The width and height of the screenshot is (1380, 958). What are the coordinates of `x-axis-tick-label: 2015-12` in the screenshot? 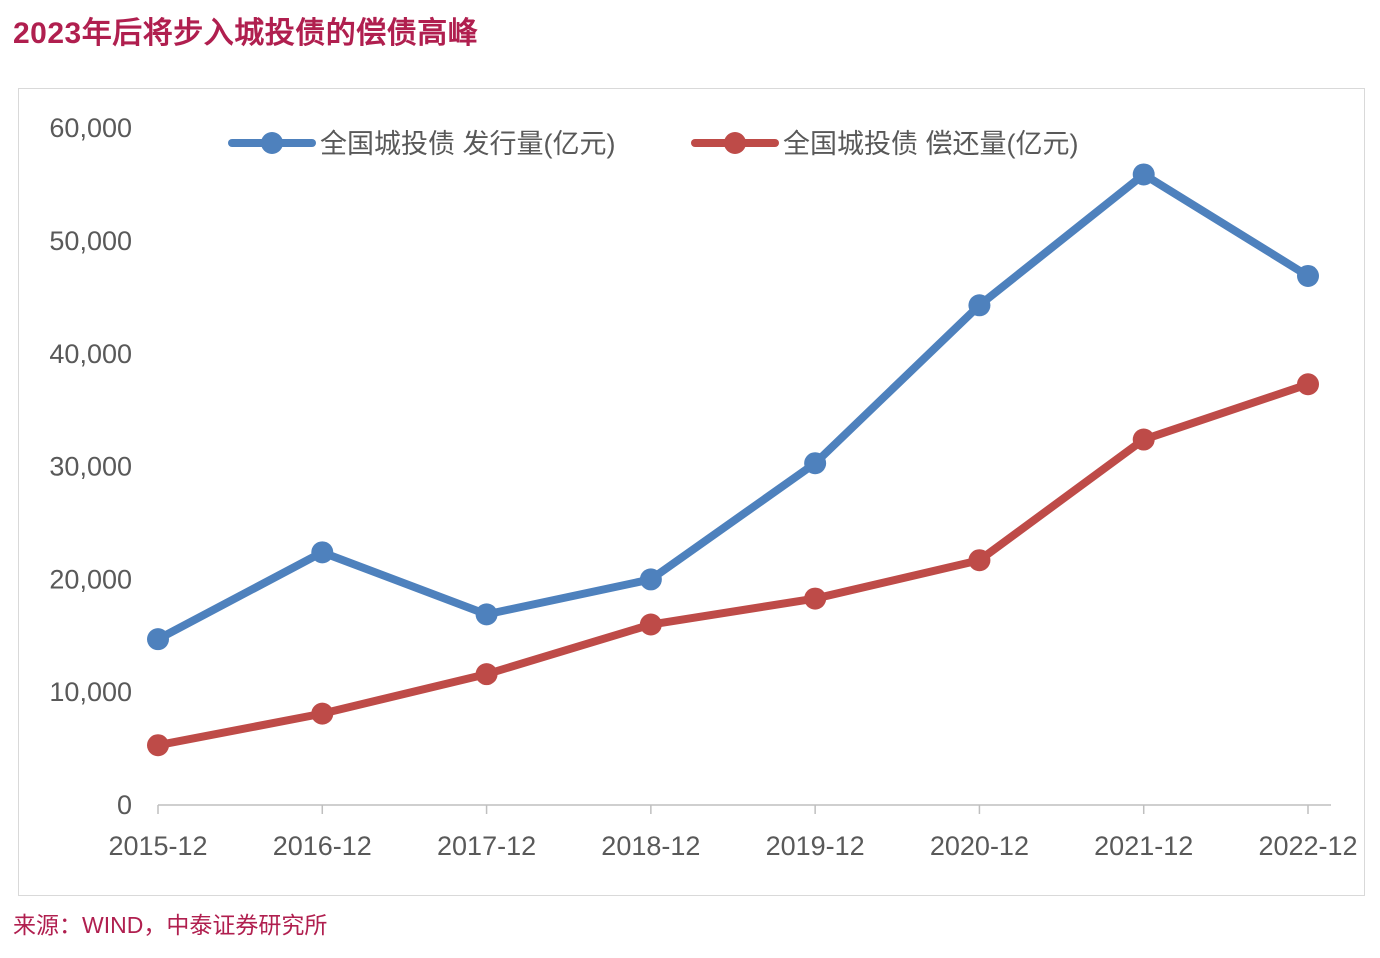 It's located at (157, 846).